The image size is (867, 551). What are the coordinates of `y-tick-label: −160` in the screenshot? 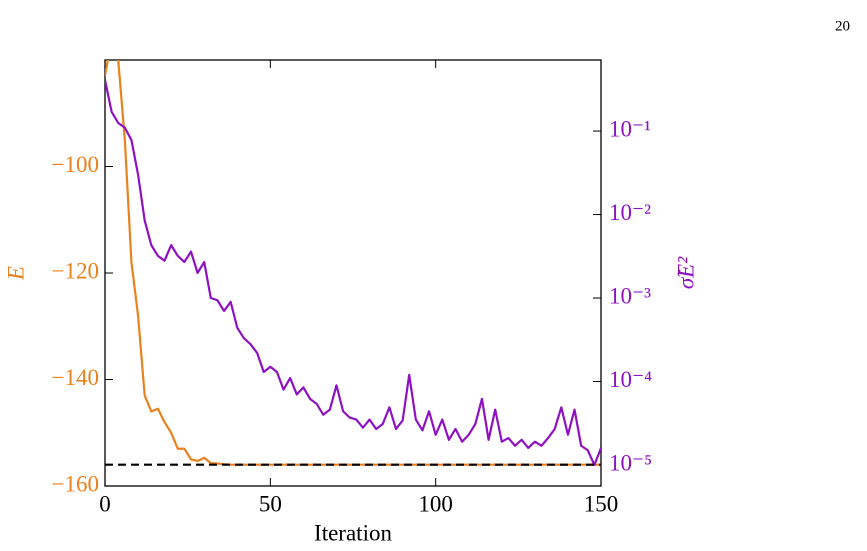 It's located at (75, 483).